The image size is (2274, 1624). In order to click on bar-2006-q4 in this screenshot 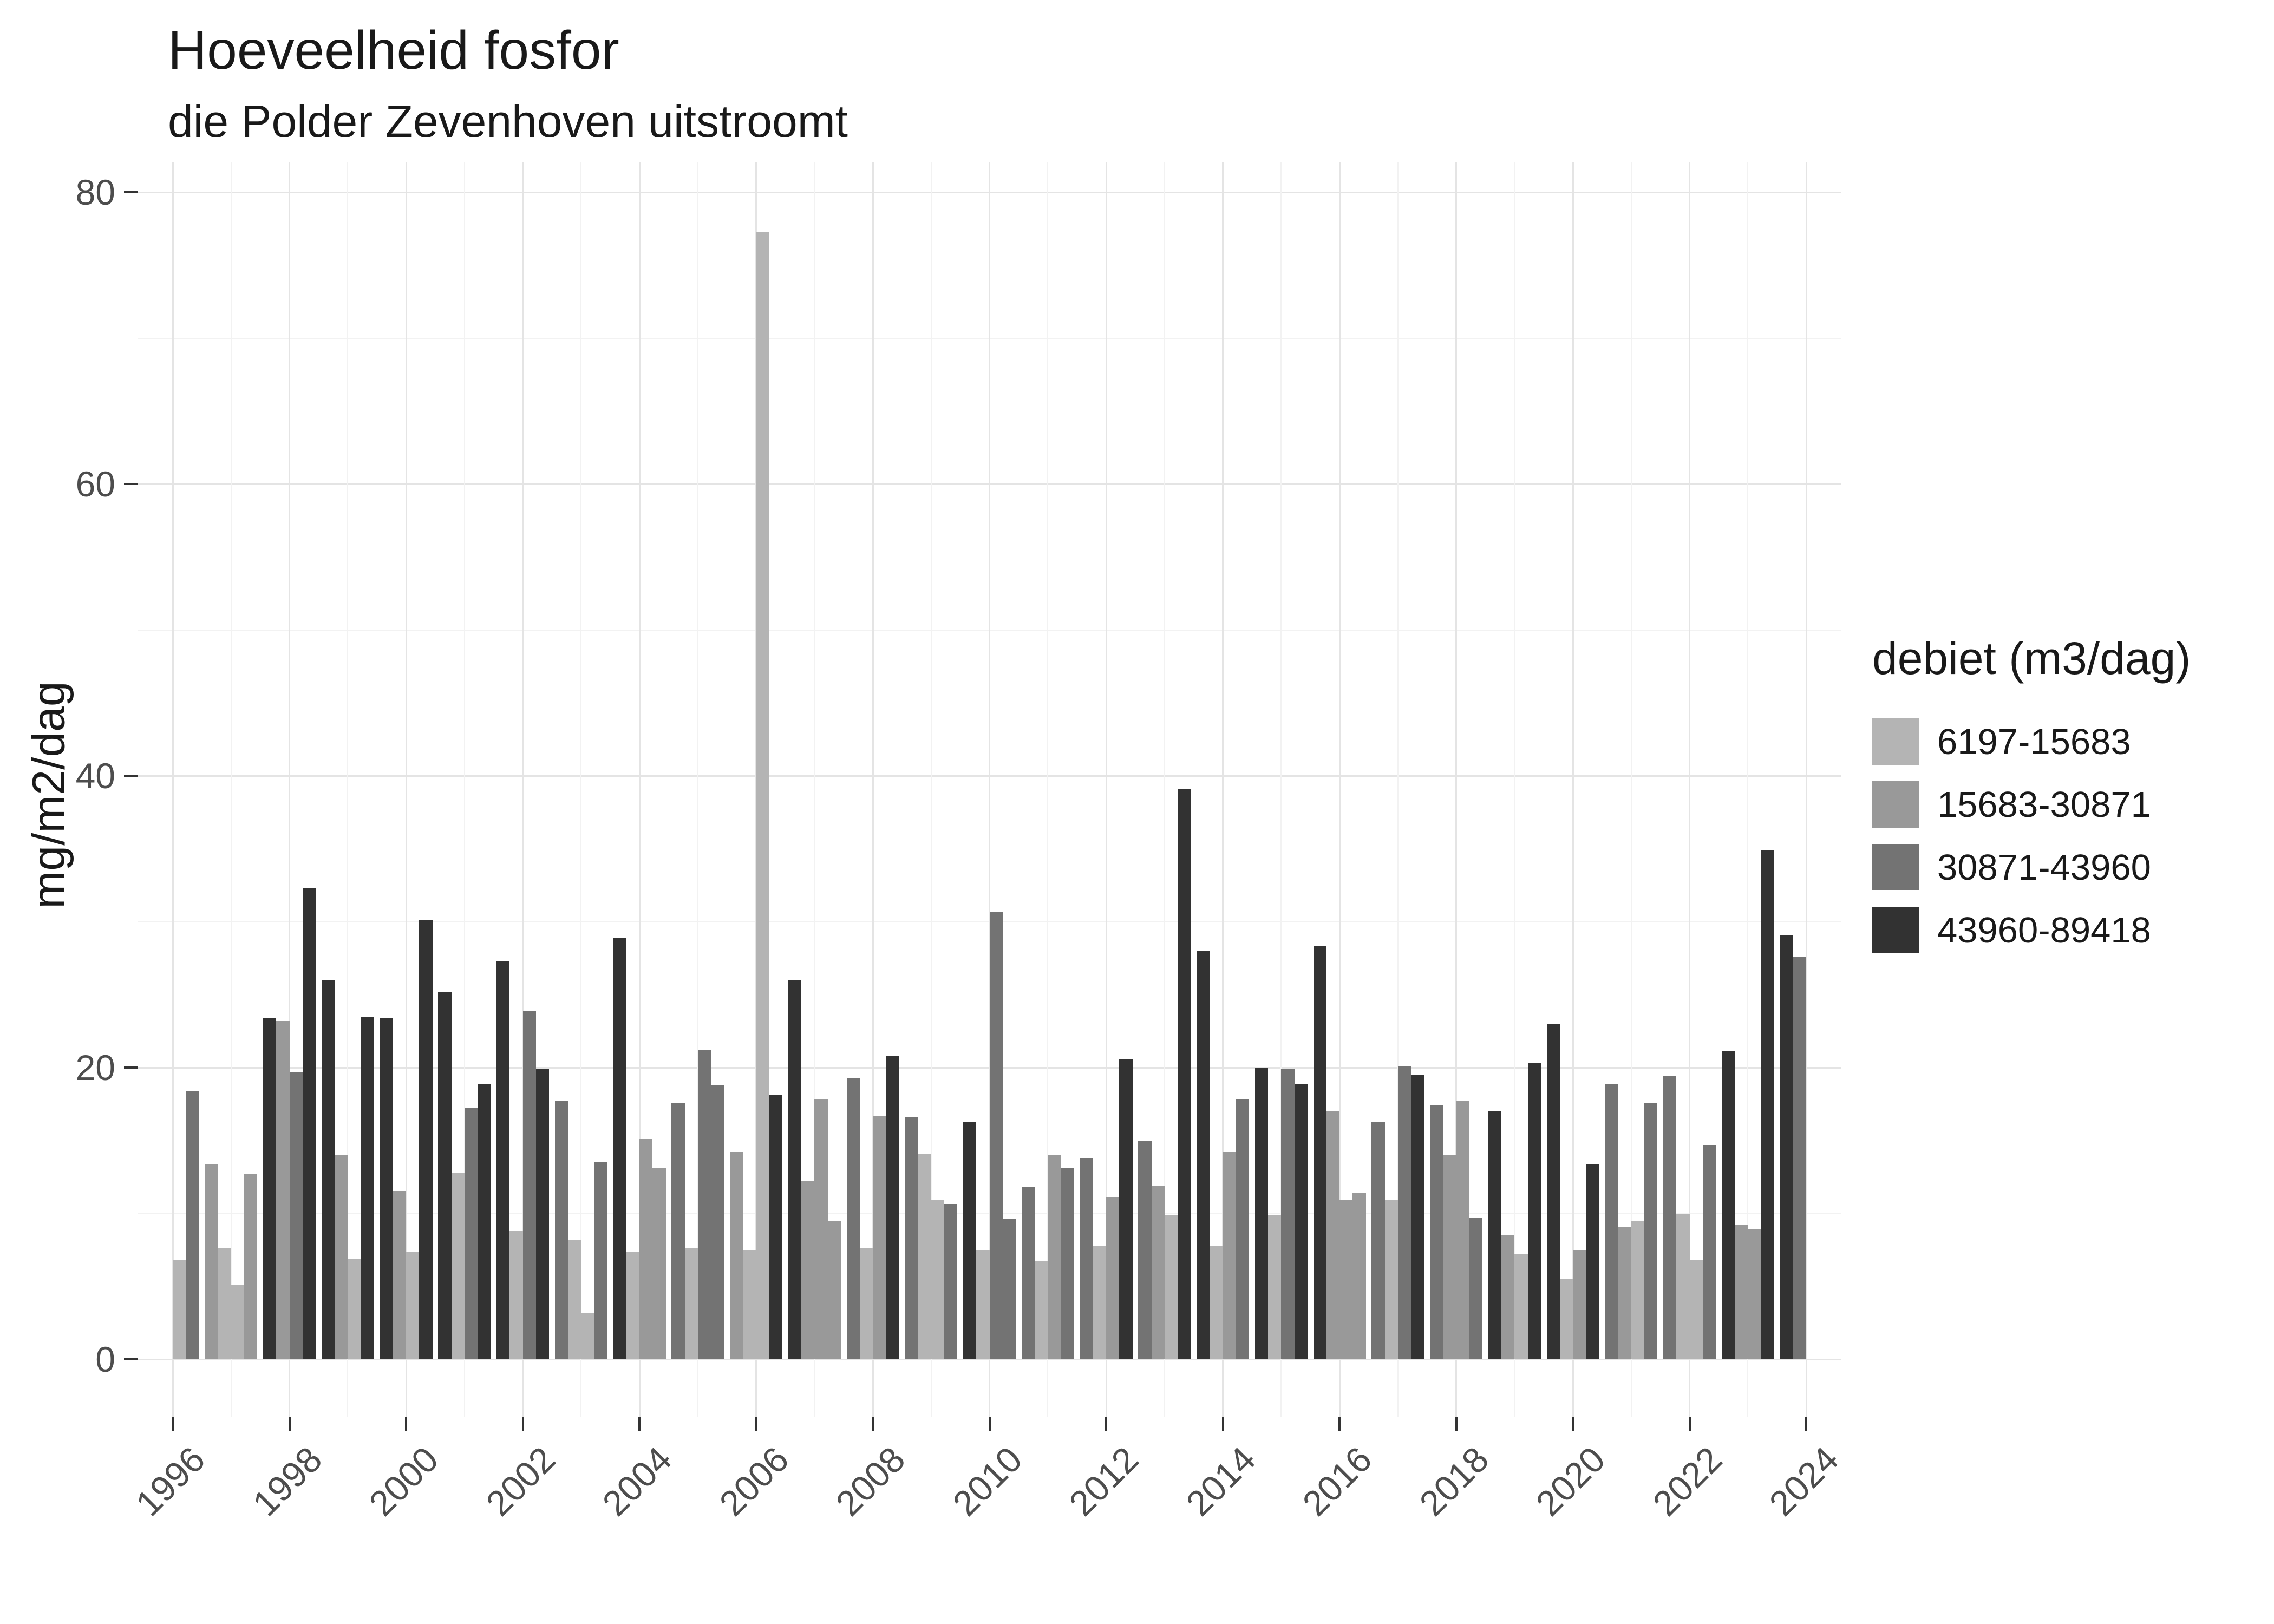, I will do `click(776, 1227)`.